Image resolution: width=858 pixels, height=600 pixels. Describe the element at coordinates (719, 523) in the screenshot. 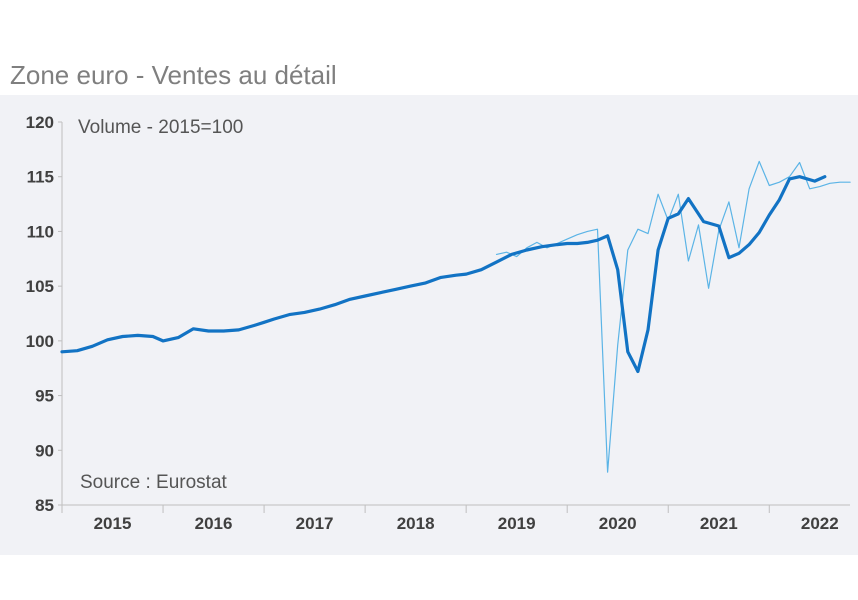

I see `x-tick-label: 2021` at that location.